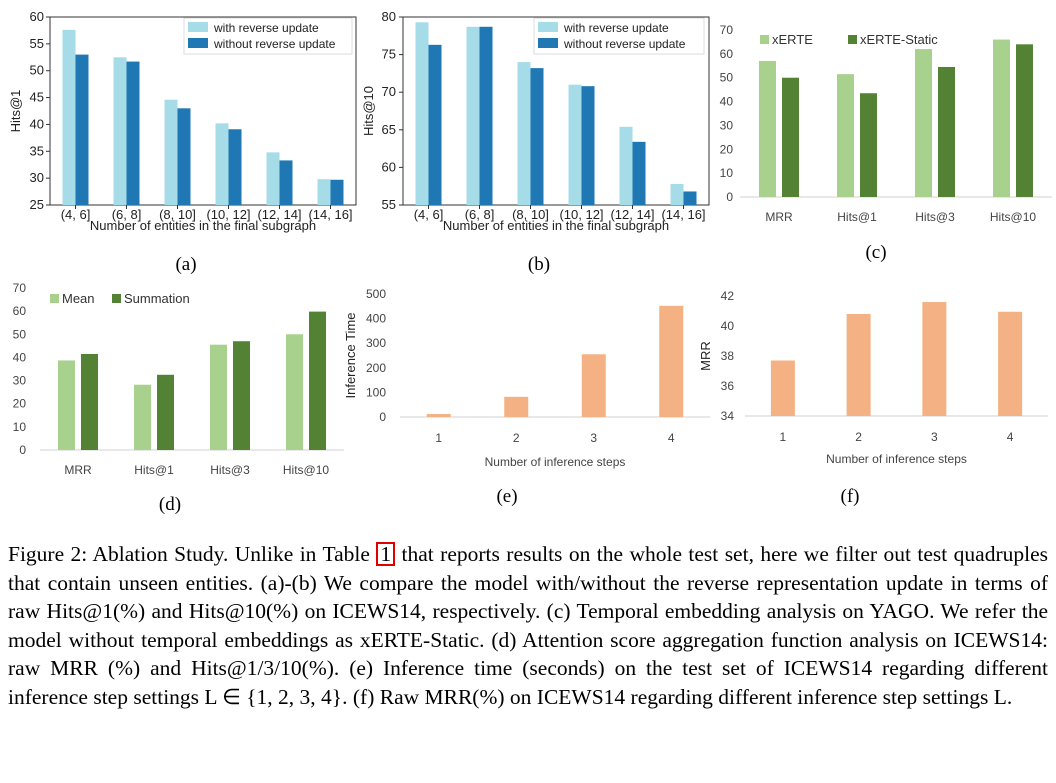 This screenshot has width=1056, height=783. I want to click on panel-label: (f), so click(850, 496).